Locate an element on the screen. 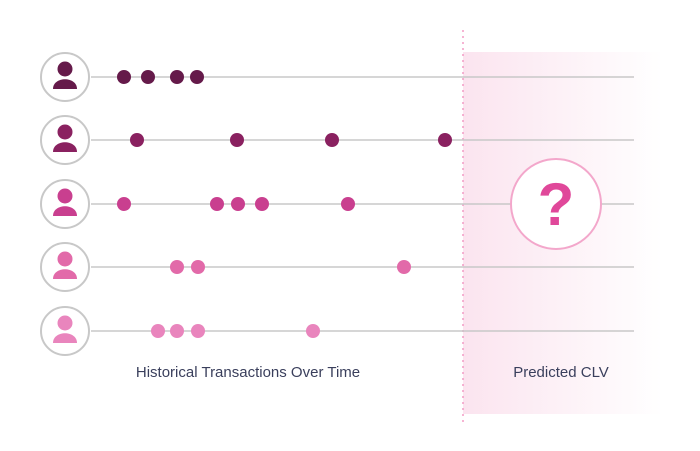  question-mark-icon: ? is located at coordinates (556, 204).